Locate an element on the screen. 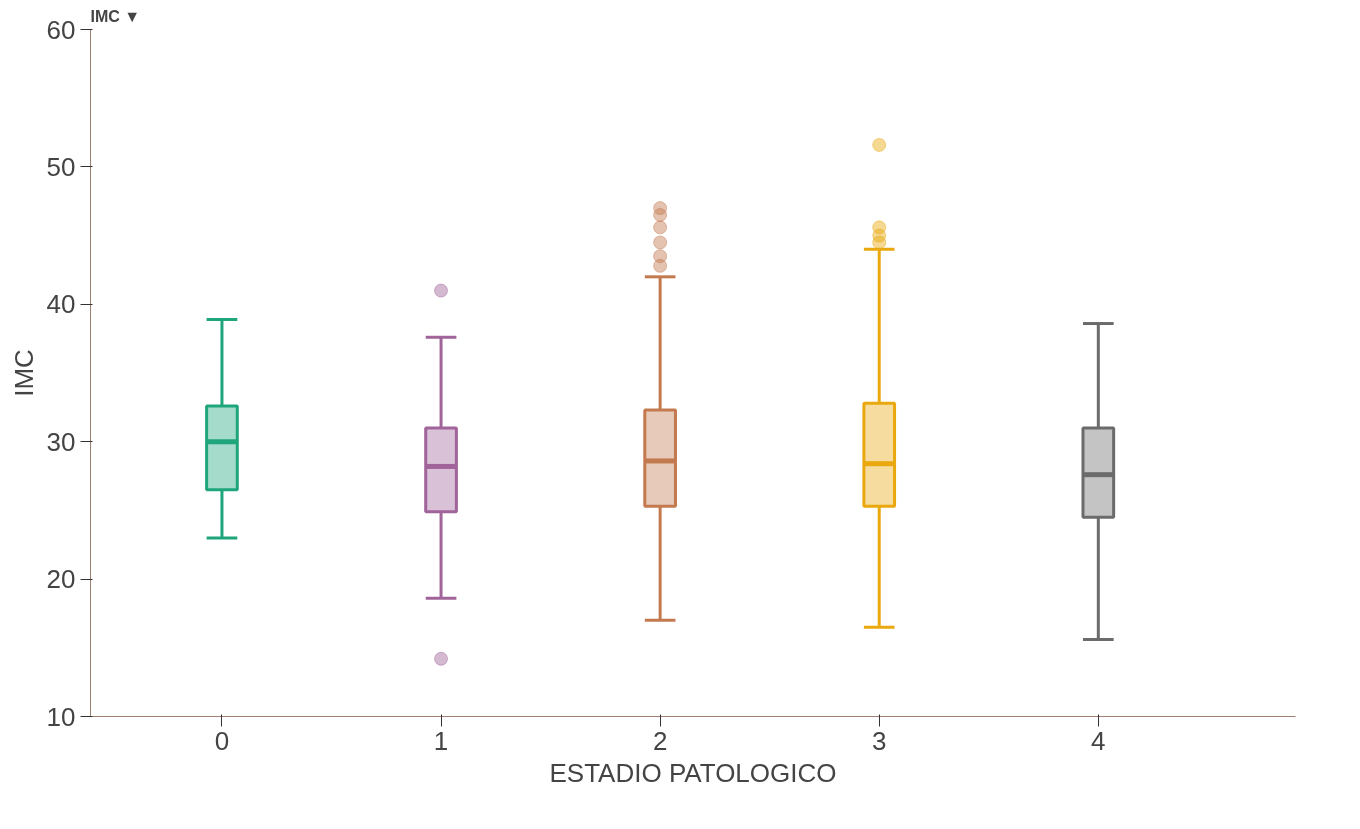 This screenshot has width=1360, height=829. y-tick-label: 30 is located at coordinates (61, 441).